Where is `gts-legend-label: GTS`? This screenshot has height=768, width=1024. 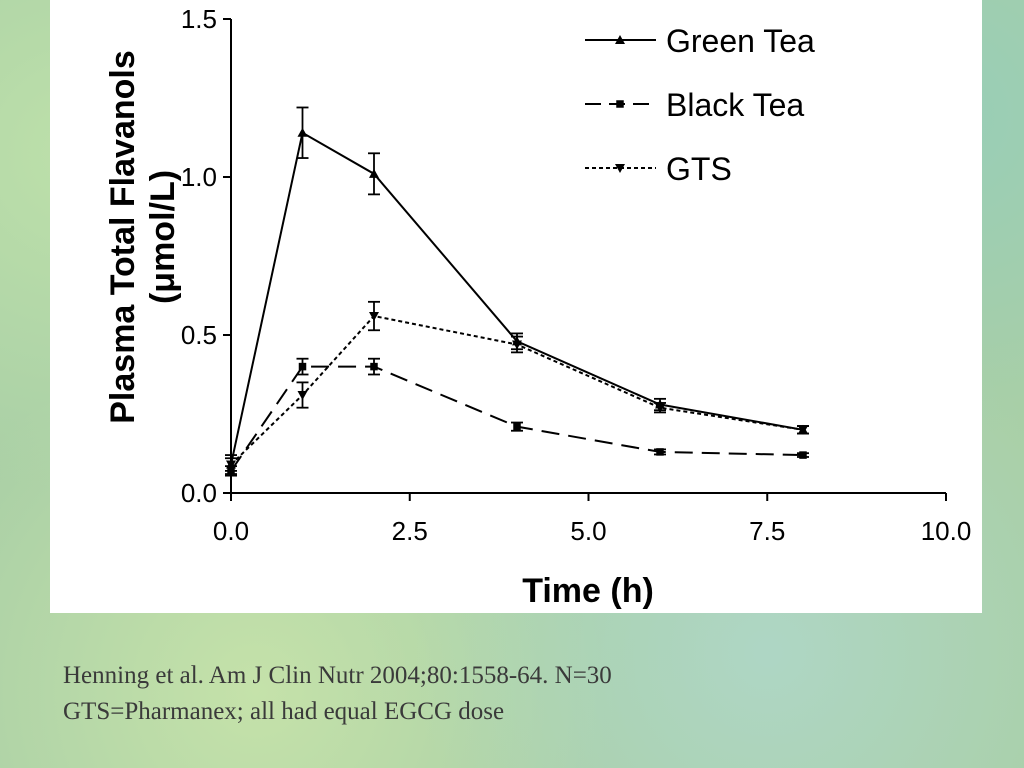 gts-legend-label: GTS is located at coordinates (699, 169).